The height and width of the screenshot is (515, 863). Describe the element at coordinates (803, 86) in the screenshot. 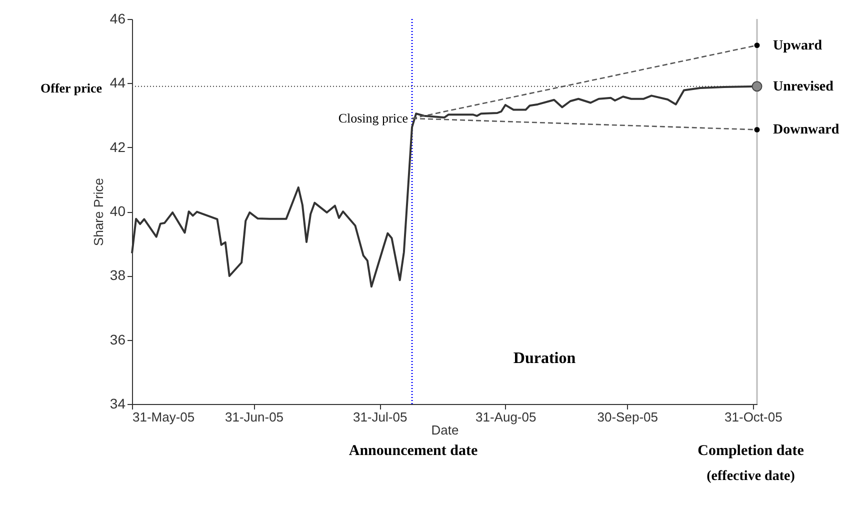

I see `series-label: Unrevised` at that location.